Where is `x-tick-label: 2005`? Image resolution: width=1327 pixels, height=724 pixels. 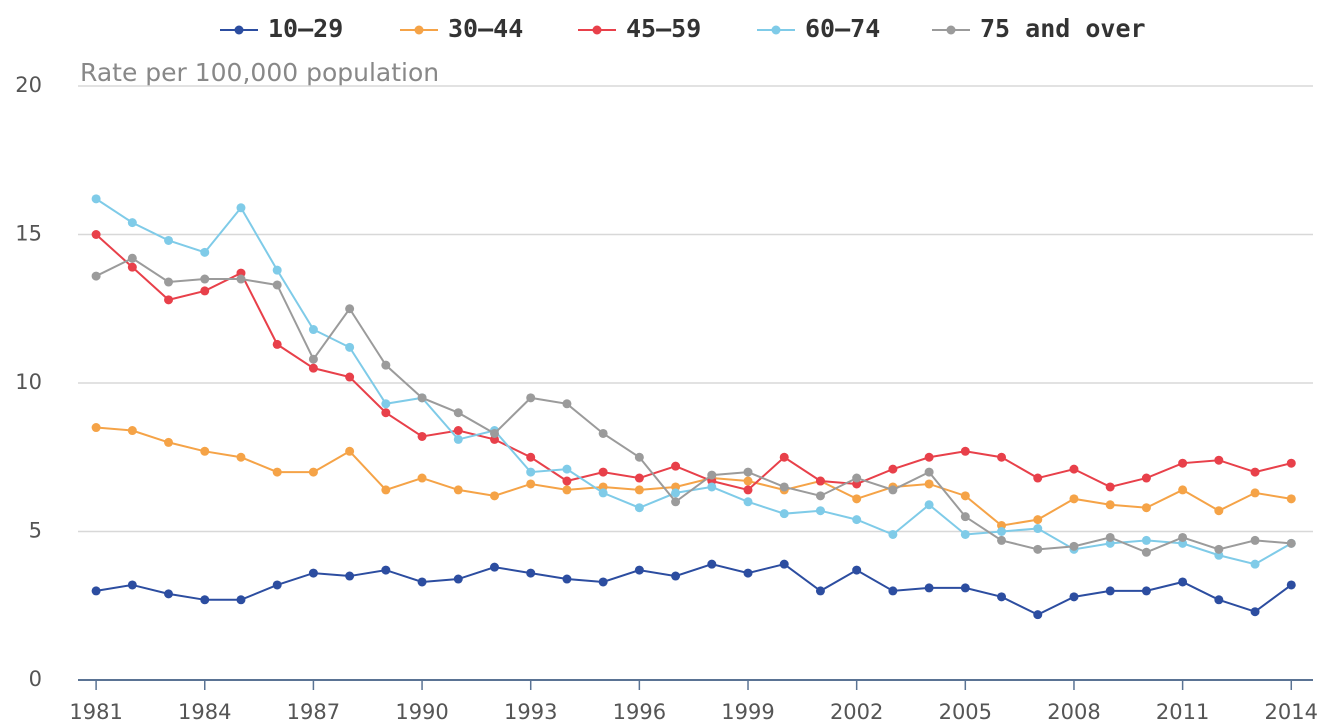
x-tick-label: 2005 is located at coordinates (965, 712).